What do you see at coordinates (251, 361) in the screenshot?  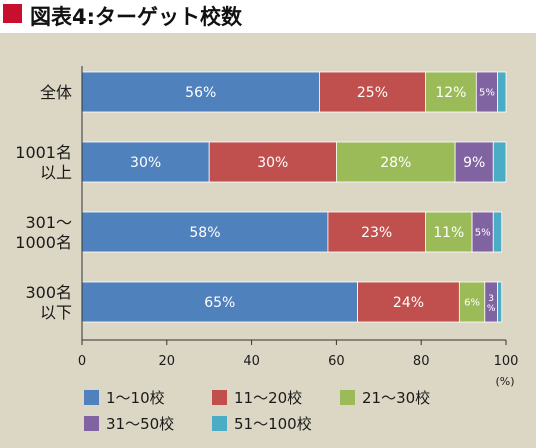 I see `x-tick-label-2: 40` at bounding box center [251, 361].